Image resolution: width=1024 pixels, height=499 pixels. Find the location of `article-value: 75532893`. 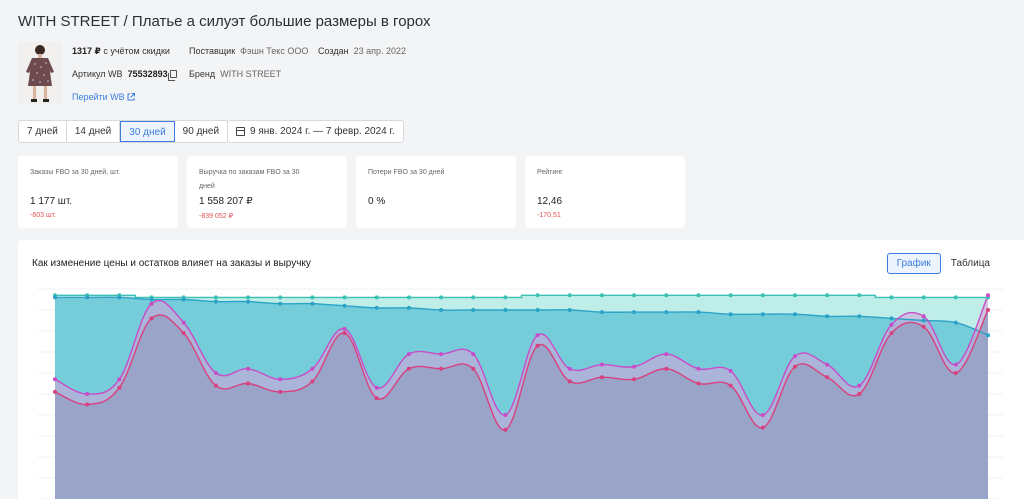

article-value: 75532893 is located at coordinates (147, 74).